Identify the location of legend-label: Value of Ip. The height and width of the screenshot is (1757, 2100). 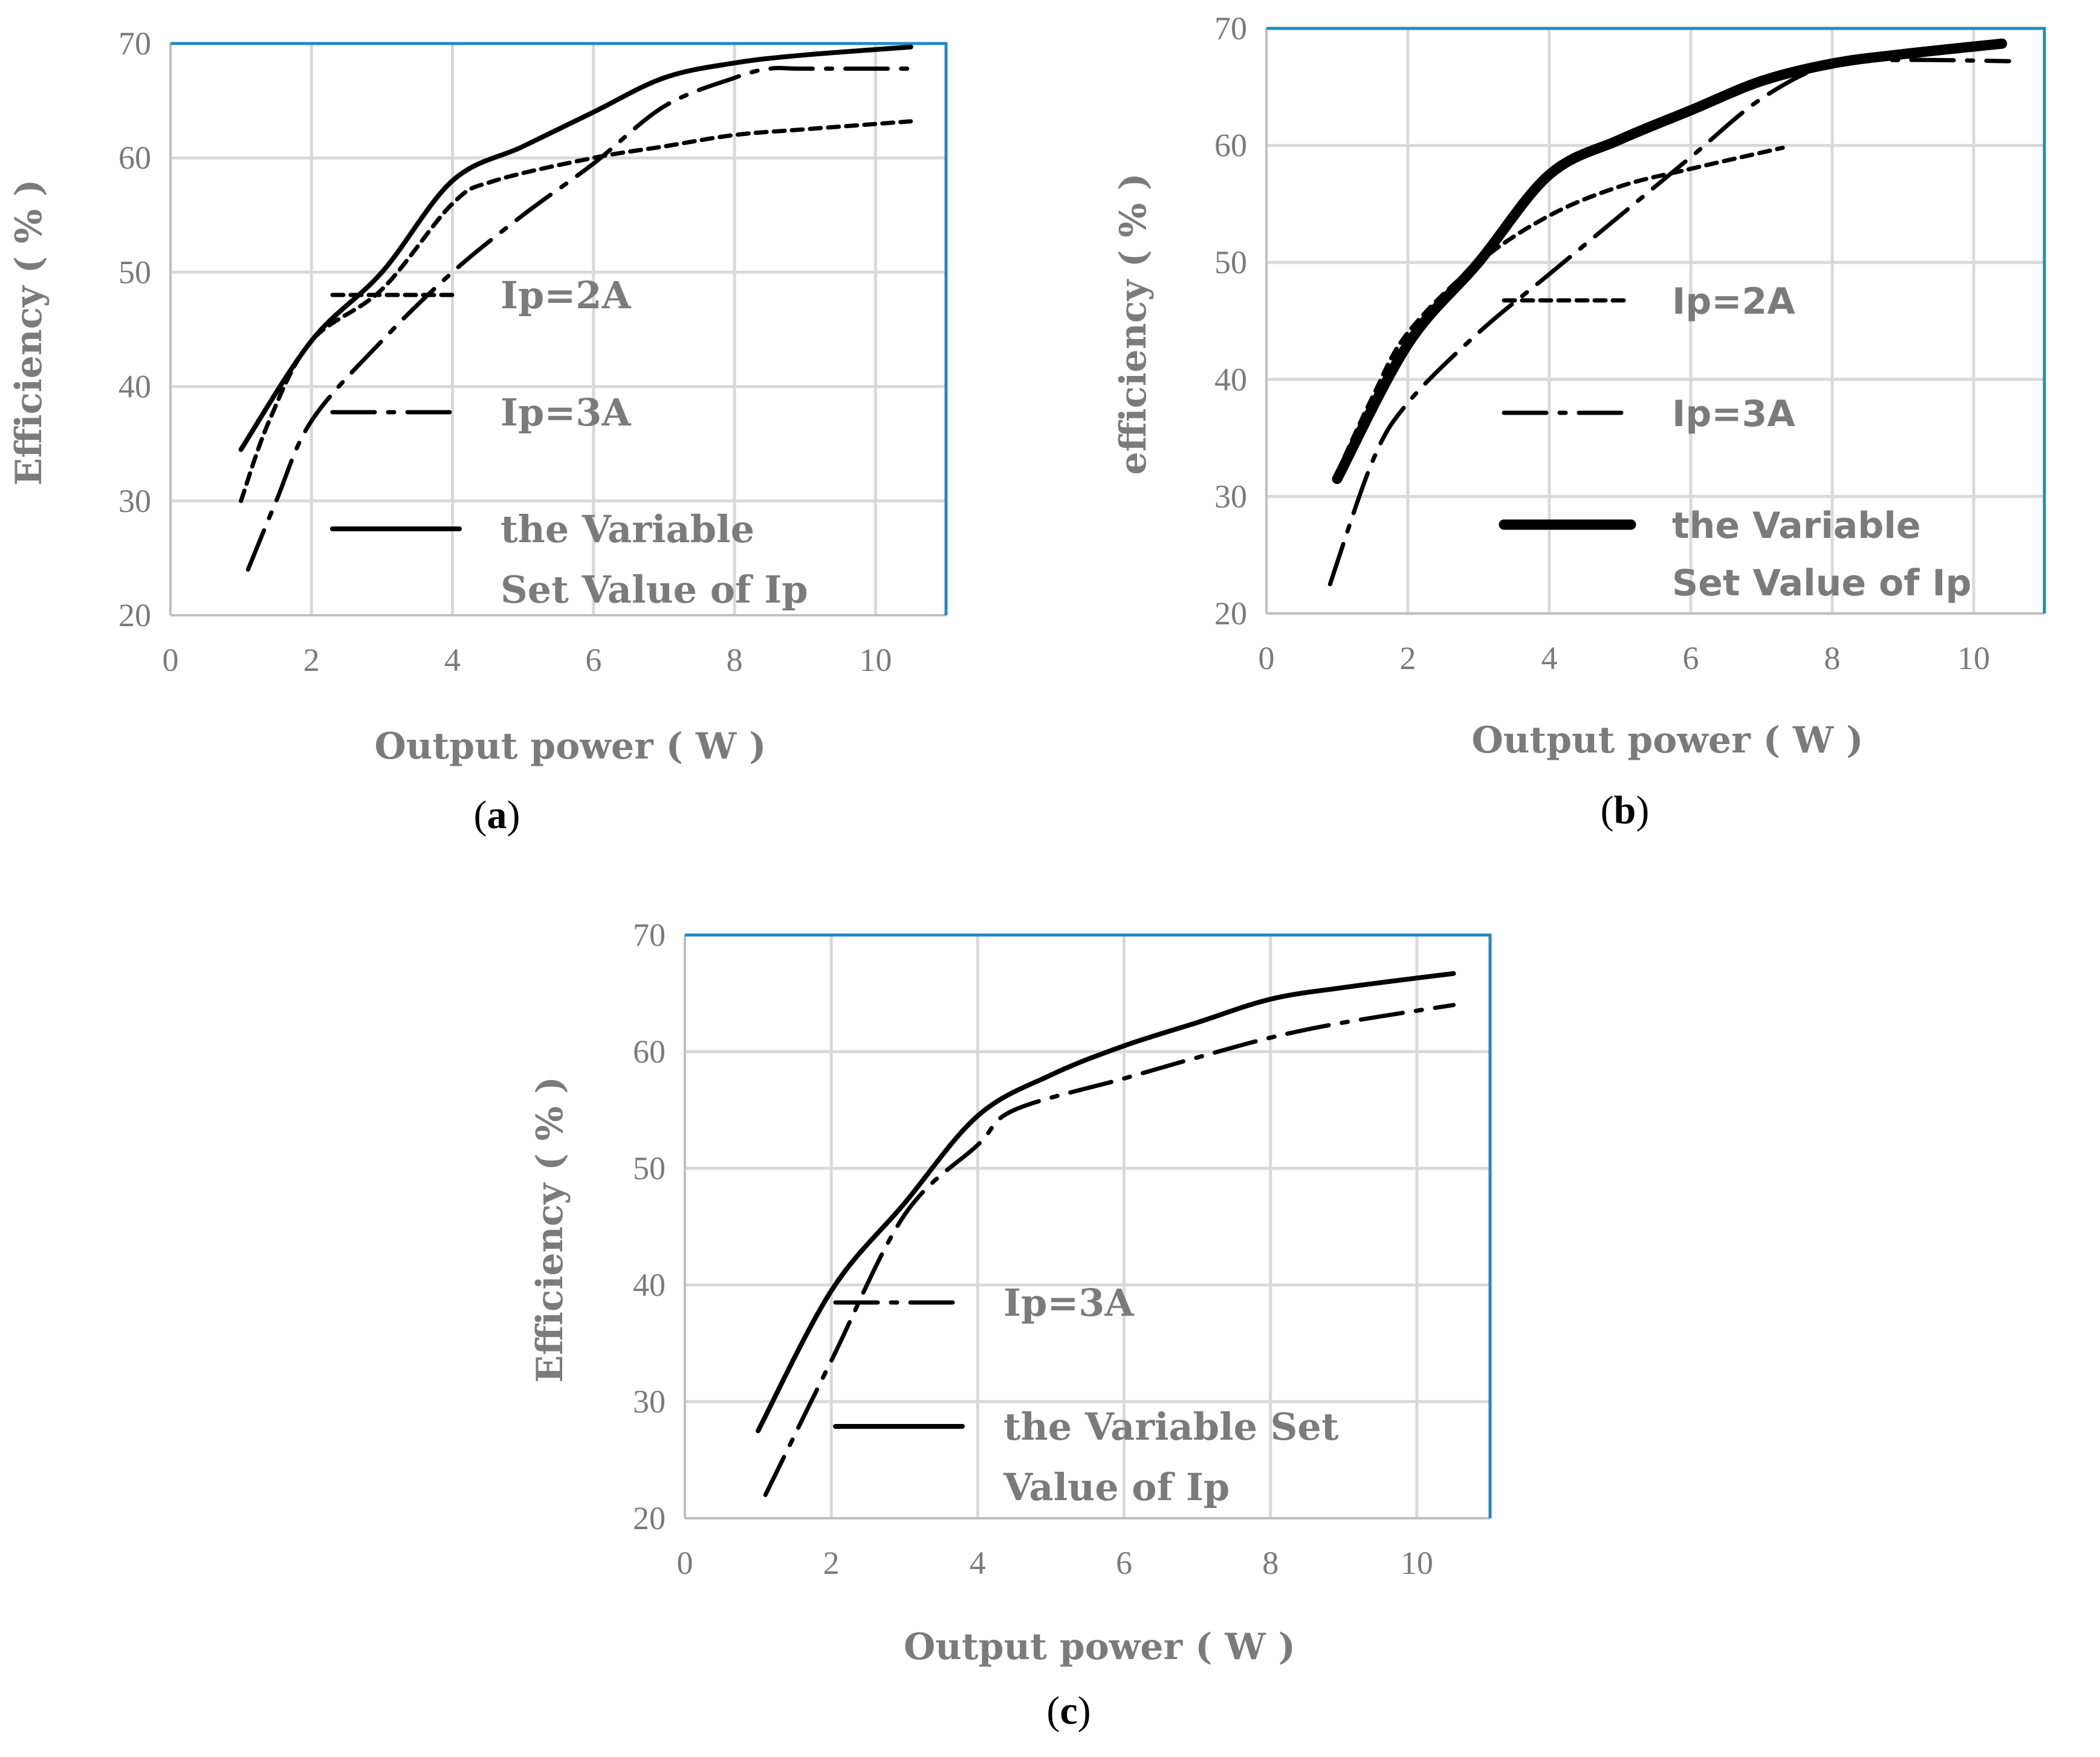
(1116, 1487).